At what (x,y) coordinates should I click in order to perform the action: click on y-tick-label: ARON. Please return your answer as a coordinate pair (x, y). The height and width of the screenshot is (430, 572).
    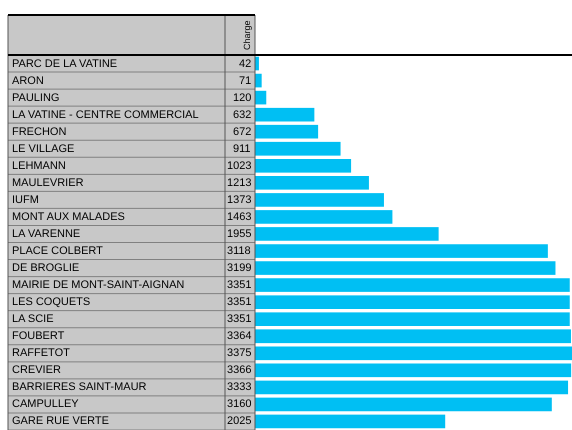
    Looking at the image, I should click on (28, 81).